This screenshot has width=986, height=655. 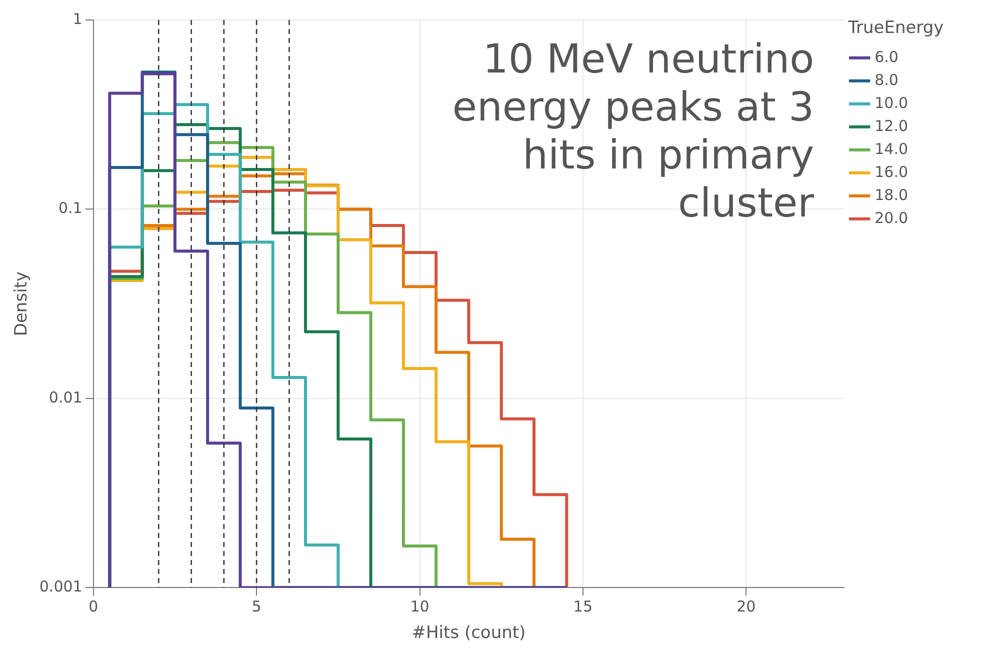 I want to click on annotation: 10 MeV neutrino energy peaks at 3 hits in primary cluster, so click(x=633, y=131).